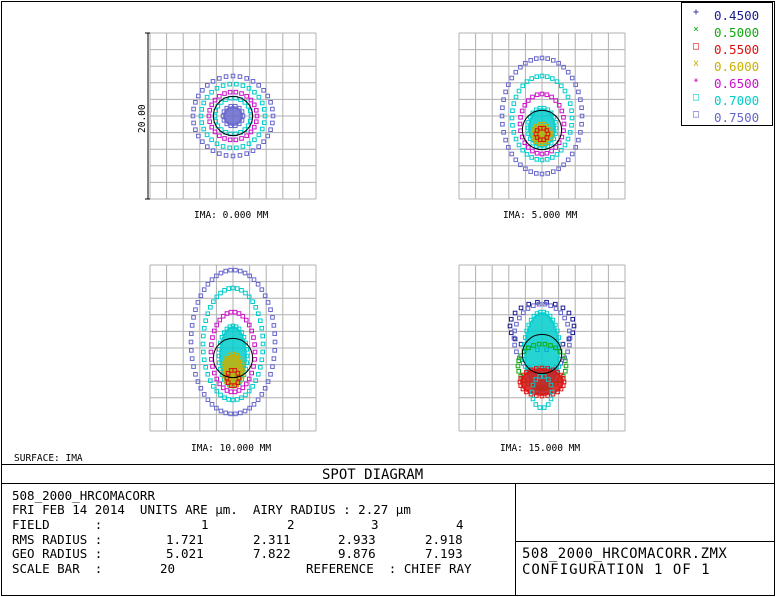 This screenshot has height=597, width=776. What do you see at coordinates (57, 539) in the screenshot?
I see `rms-row-label: RMS RADIUS :` at bounding box center [57, 539].